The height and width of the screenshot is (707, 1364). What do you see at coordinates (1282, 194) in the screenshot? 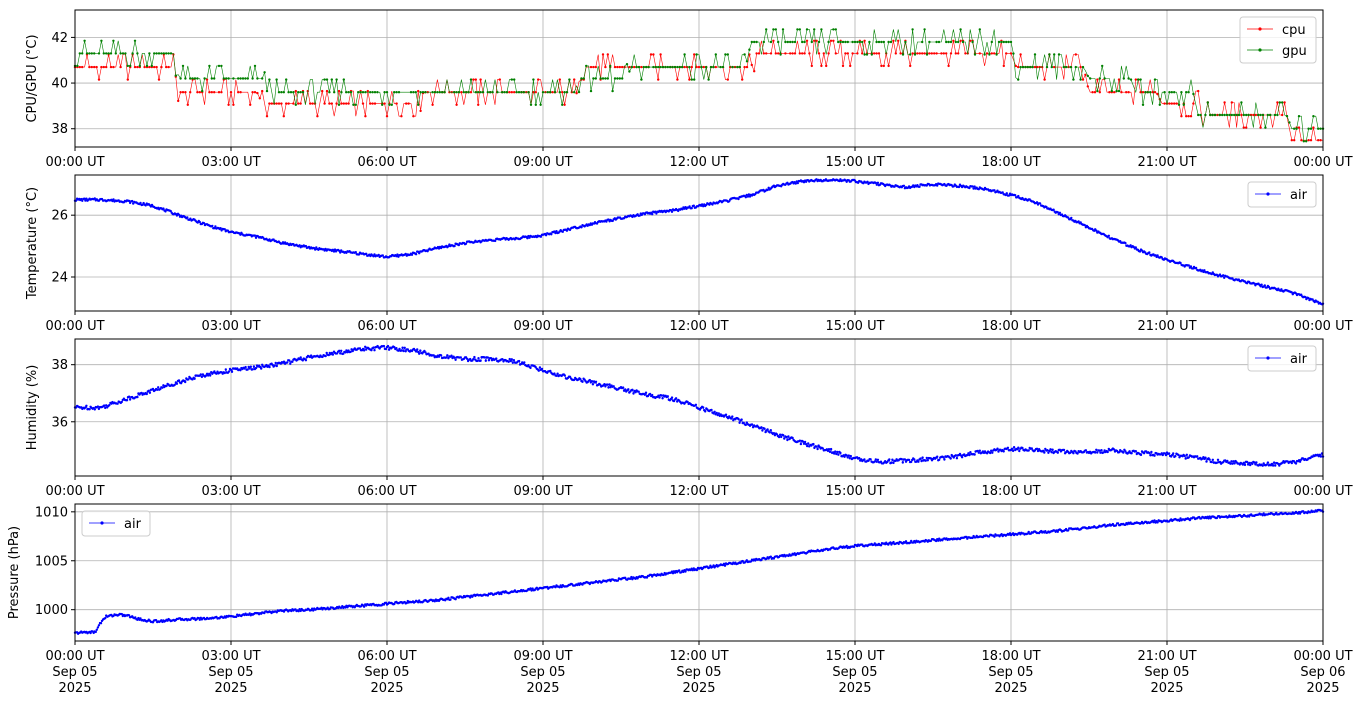
I see `legend: air` at bounding box center [1282, 194].